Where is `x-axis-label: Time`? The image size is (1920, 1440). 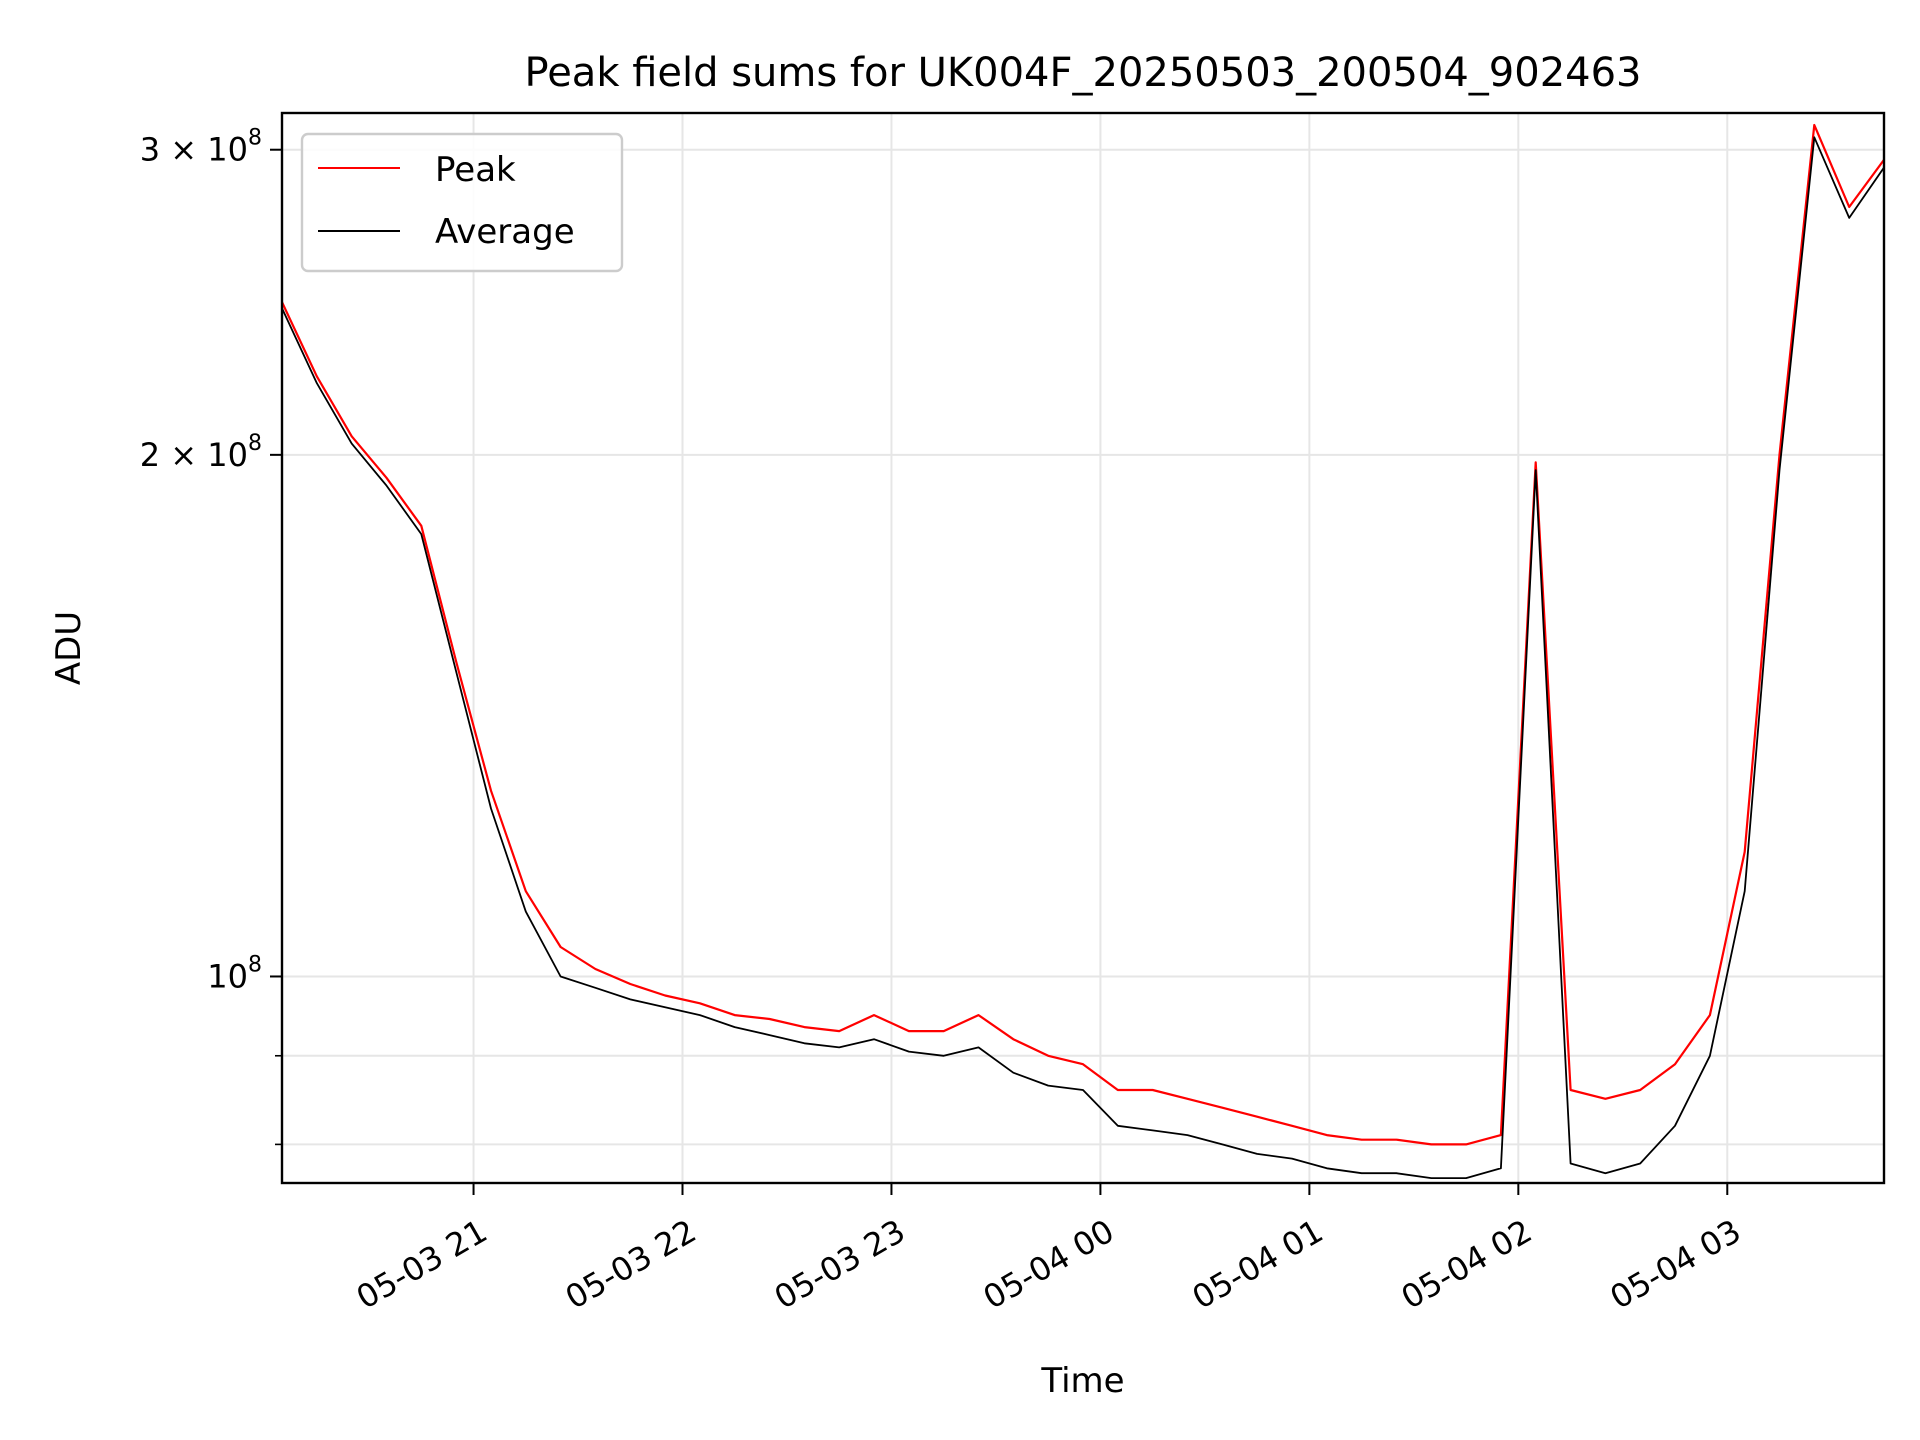 x-axis-label: Time is located at coordinates (1082, 1381).